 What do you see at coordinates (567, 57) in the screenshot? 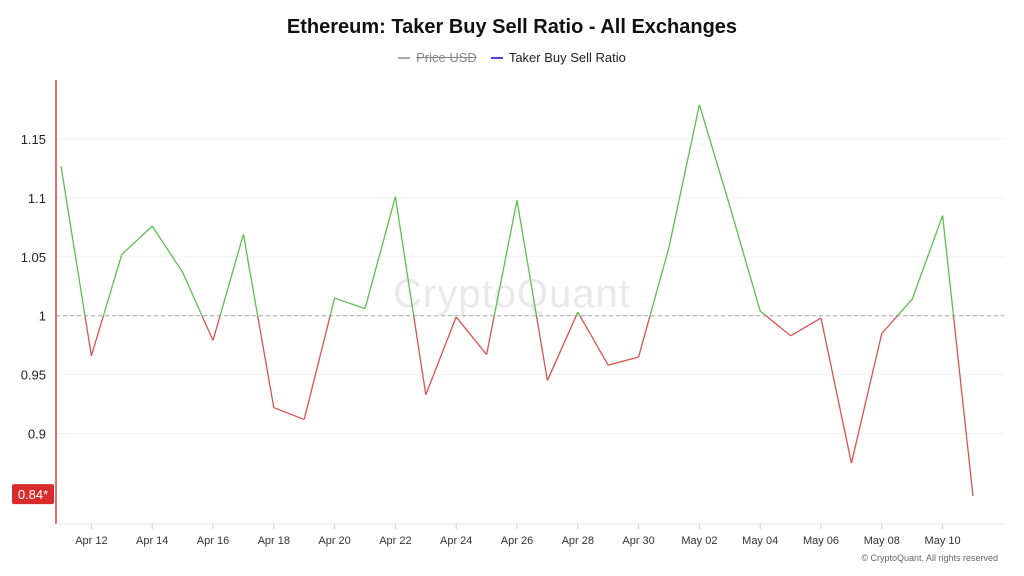
I see `legend-label-taker-ratio: Taker Buy Sell Ratio` at bounding box center [567, 57].